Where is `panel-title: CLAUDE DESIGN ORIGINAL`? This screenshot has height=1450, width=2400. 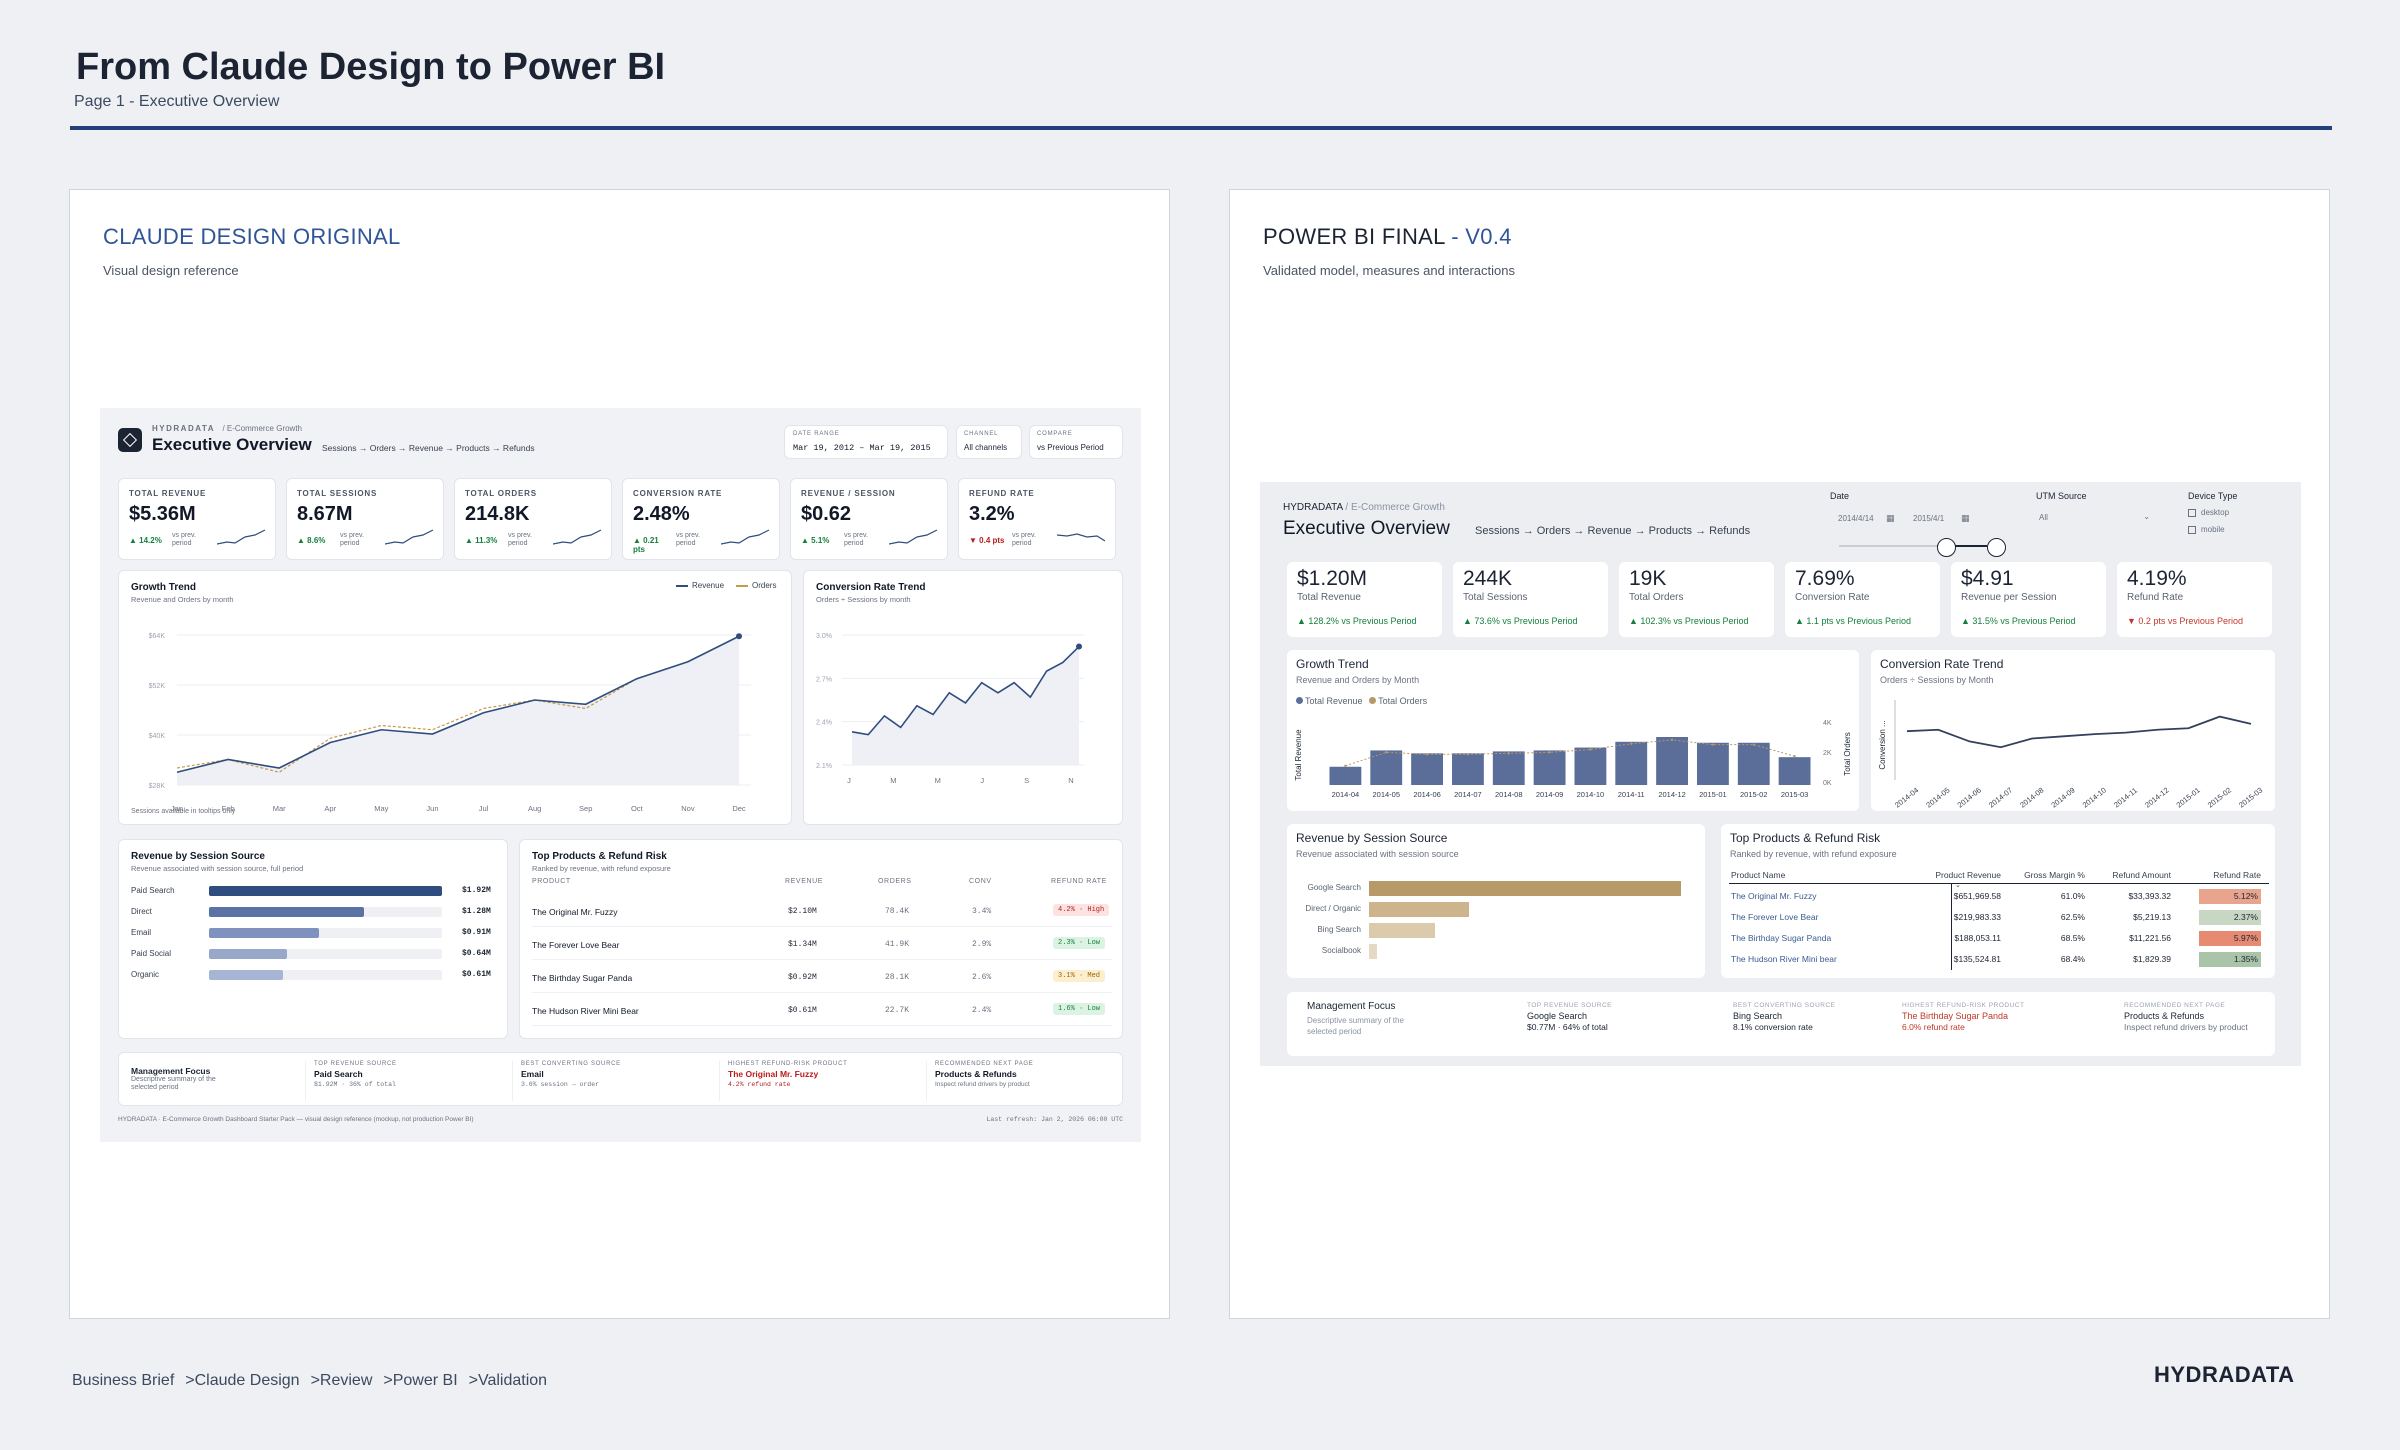 panel-title: CLAUDE DESIGN ORIGINAL is located at coordinates (252, 236).